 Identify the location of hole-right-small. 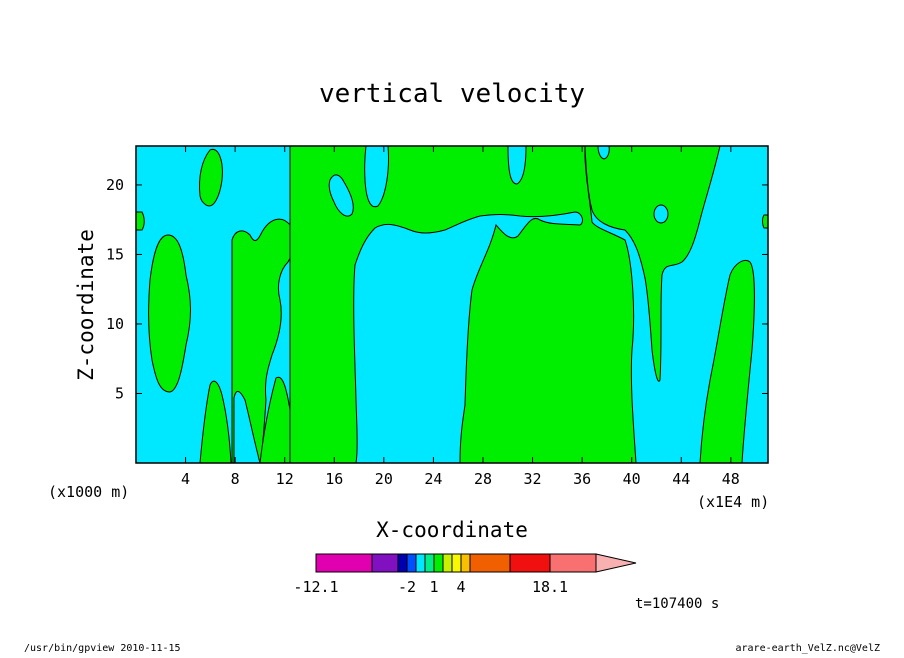
(661, 214).